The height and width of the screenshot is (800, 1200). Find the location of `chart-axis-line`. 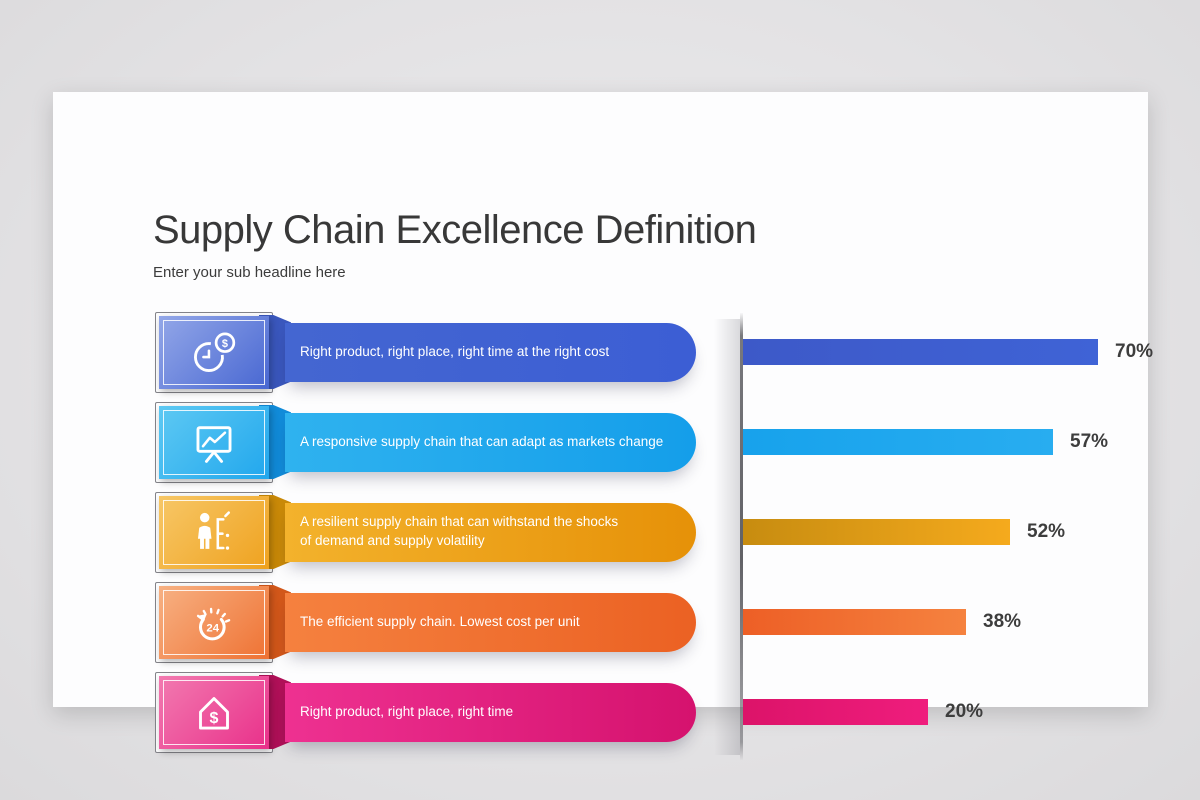

chart-axis-line is located at coordinates (741, 536).